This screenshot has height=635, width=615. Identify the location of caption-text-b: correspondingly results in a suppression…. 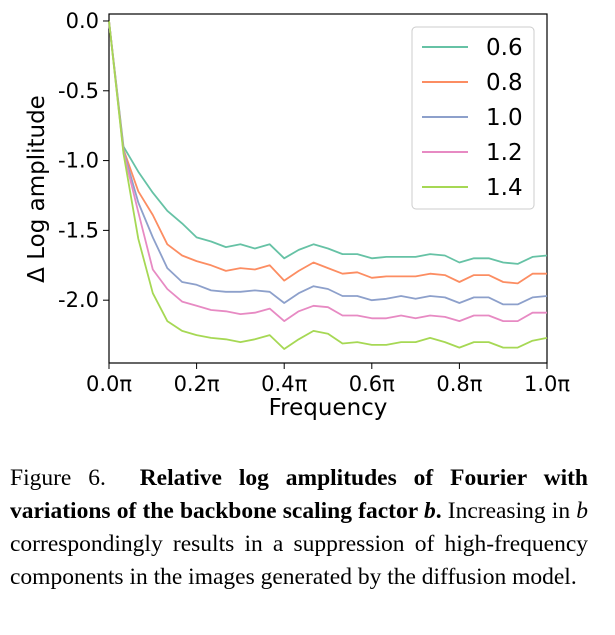
(299, 560).